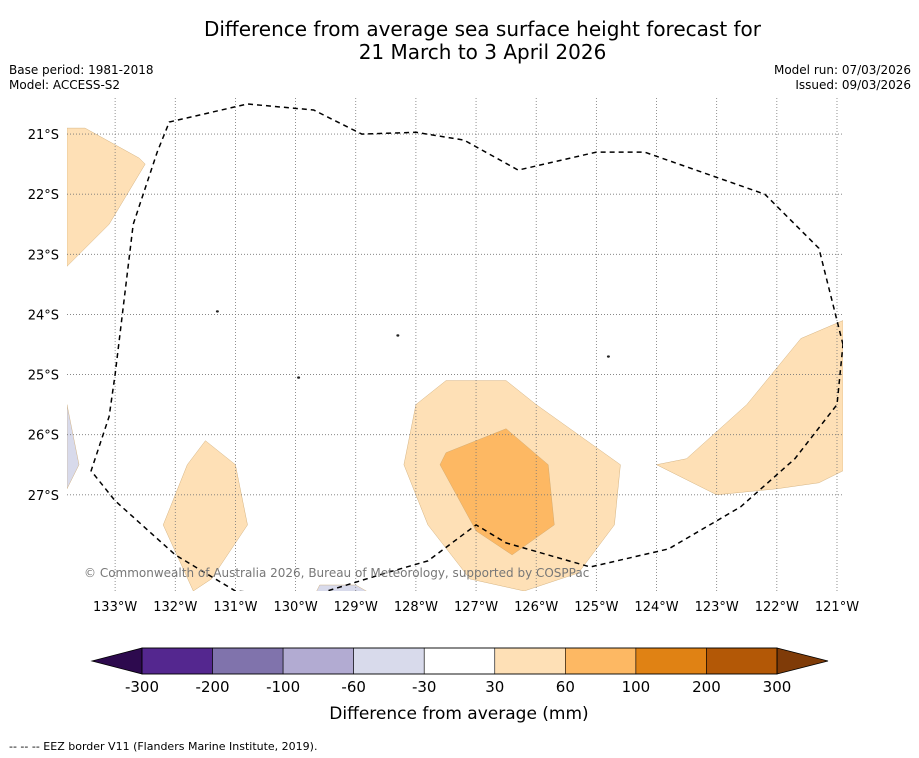 Image resolution: width=919 pixels, height=758 pixels. Describe the element at coordinates (65, 85) in the screenshot. I see `model-label: Model: ACCESS-S2` at that location.